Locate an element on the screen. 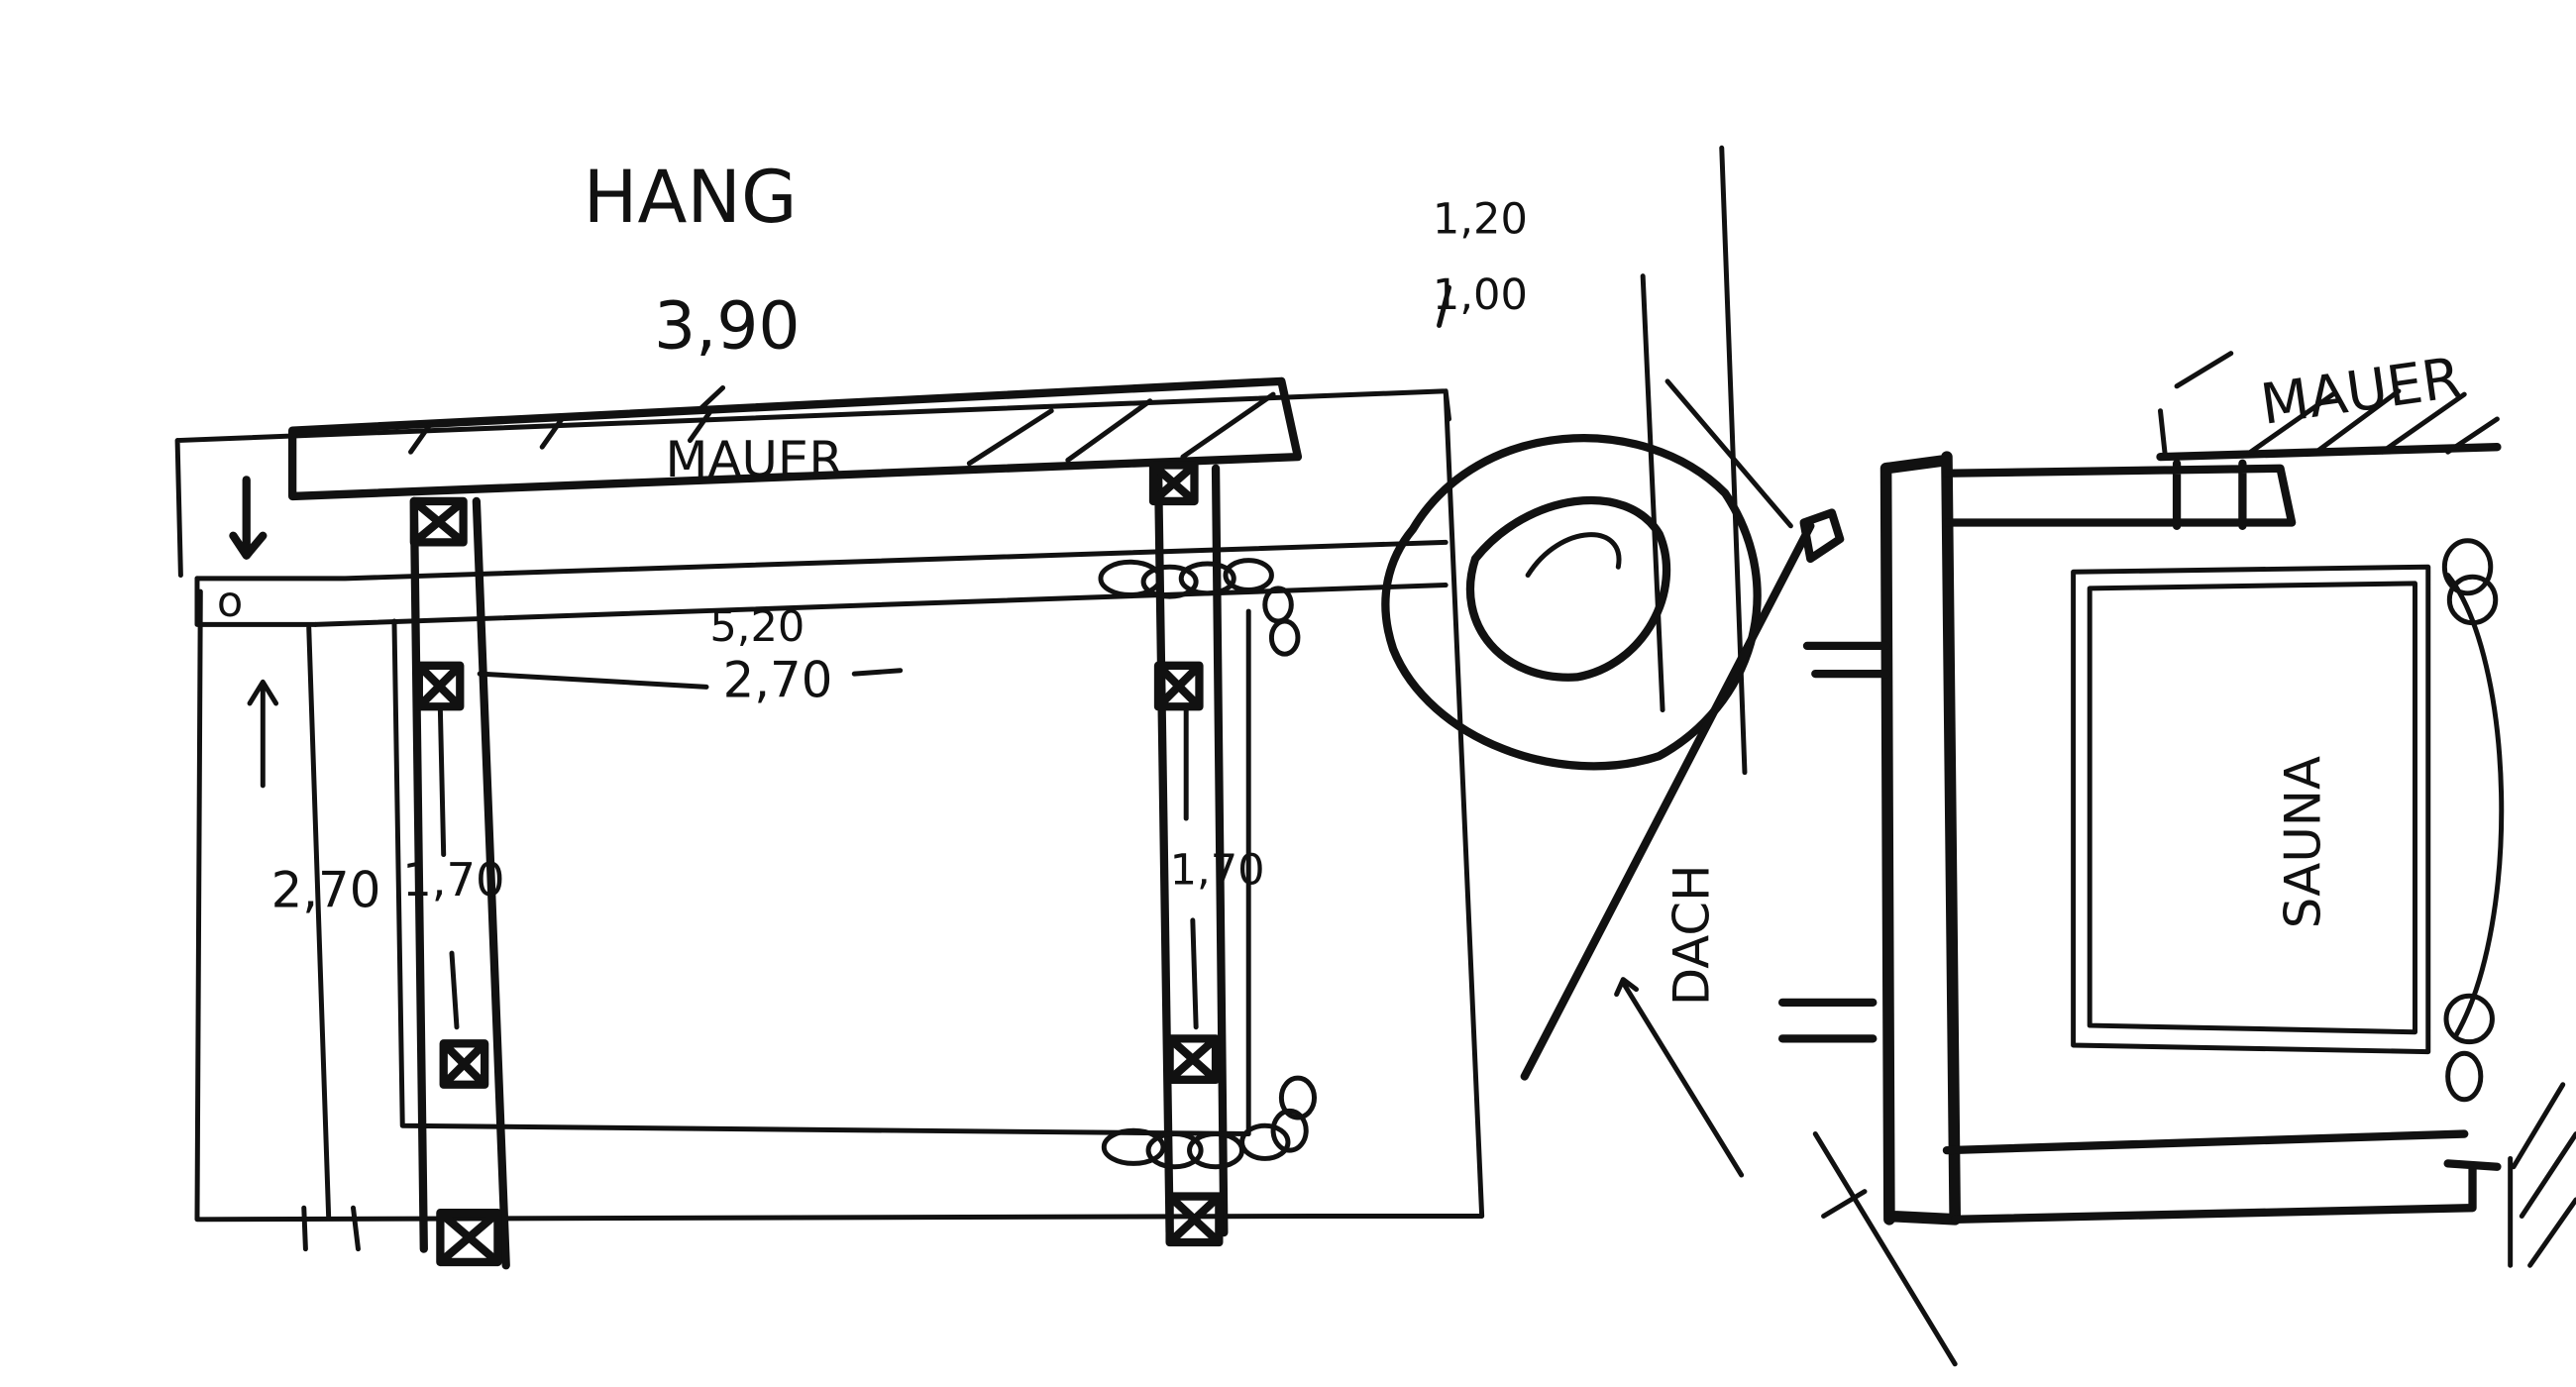  side-stubs is located at coordinates (1834, 842).